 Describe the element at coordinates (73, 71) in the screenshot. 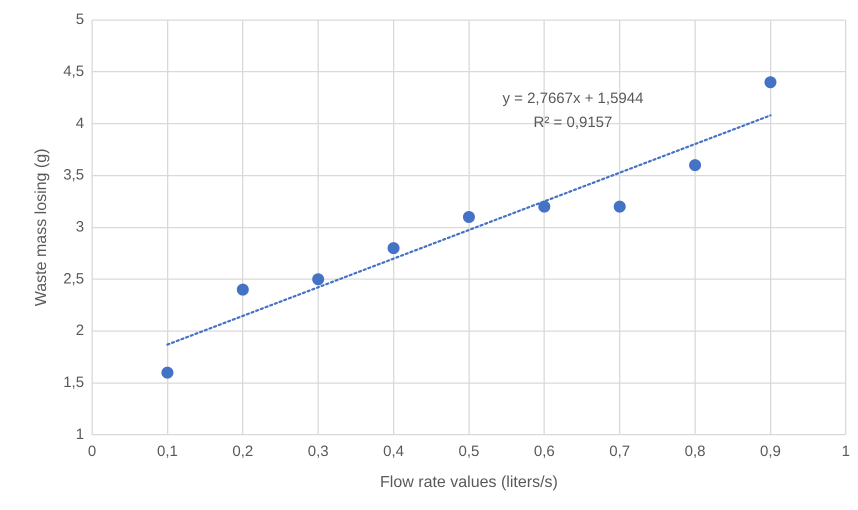

I see `y-tick-label: 4,5` at that location.